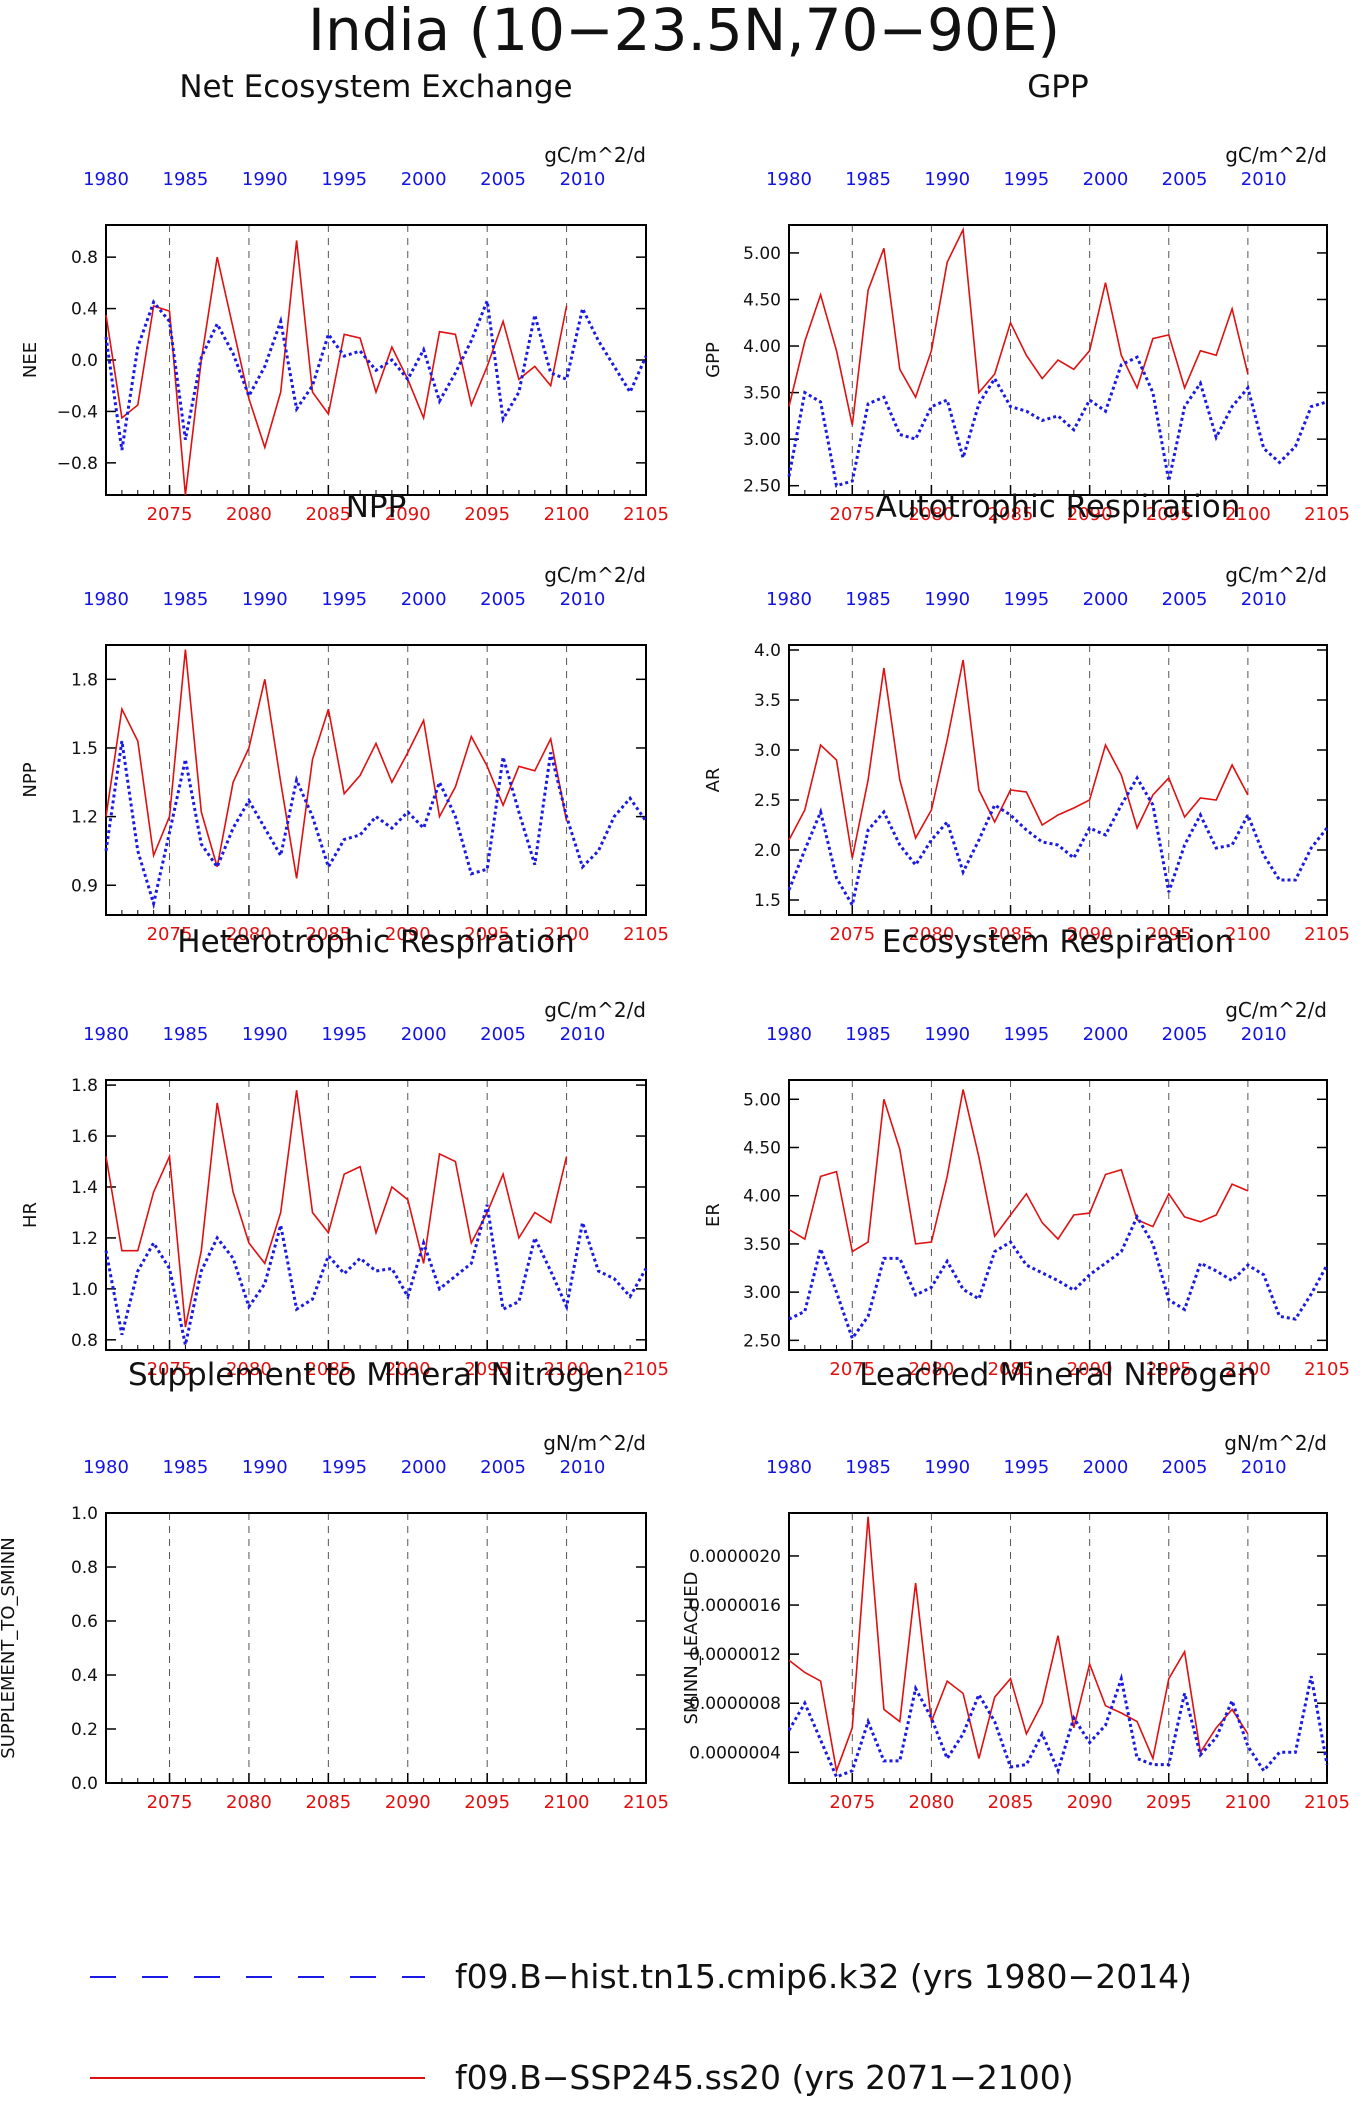 This screenshot has height=2119, width=1368. I want to click on y-axis-label: NEE, so click(30, 360).